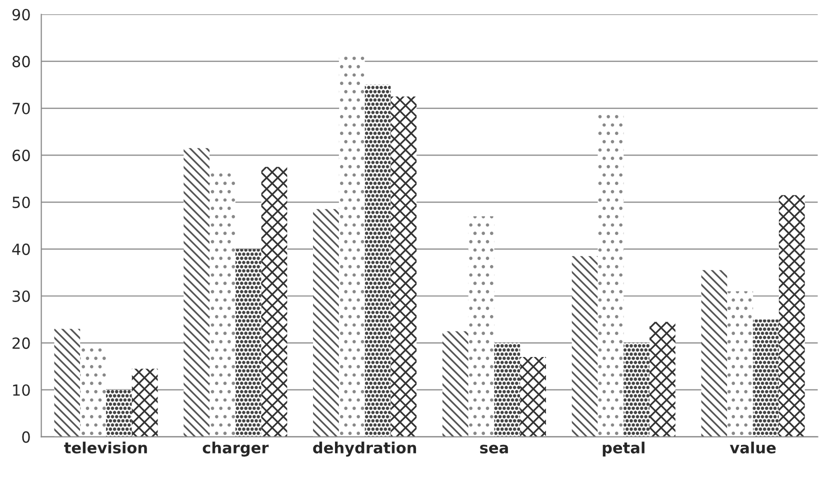 This screenshot has height=480, width=826. What do you see at coordinates (21, 202) in the screenshot?
I see `y-tick-label: 50` at bounding box center [21, 202].